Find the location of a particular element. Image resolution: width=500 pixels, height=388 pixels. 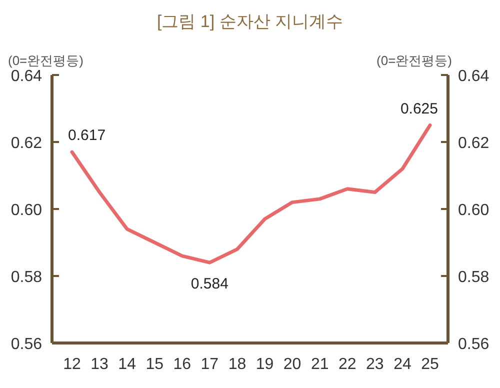

x-tick-label: 17 is located at coordinates (209, 364).